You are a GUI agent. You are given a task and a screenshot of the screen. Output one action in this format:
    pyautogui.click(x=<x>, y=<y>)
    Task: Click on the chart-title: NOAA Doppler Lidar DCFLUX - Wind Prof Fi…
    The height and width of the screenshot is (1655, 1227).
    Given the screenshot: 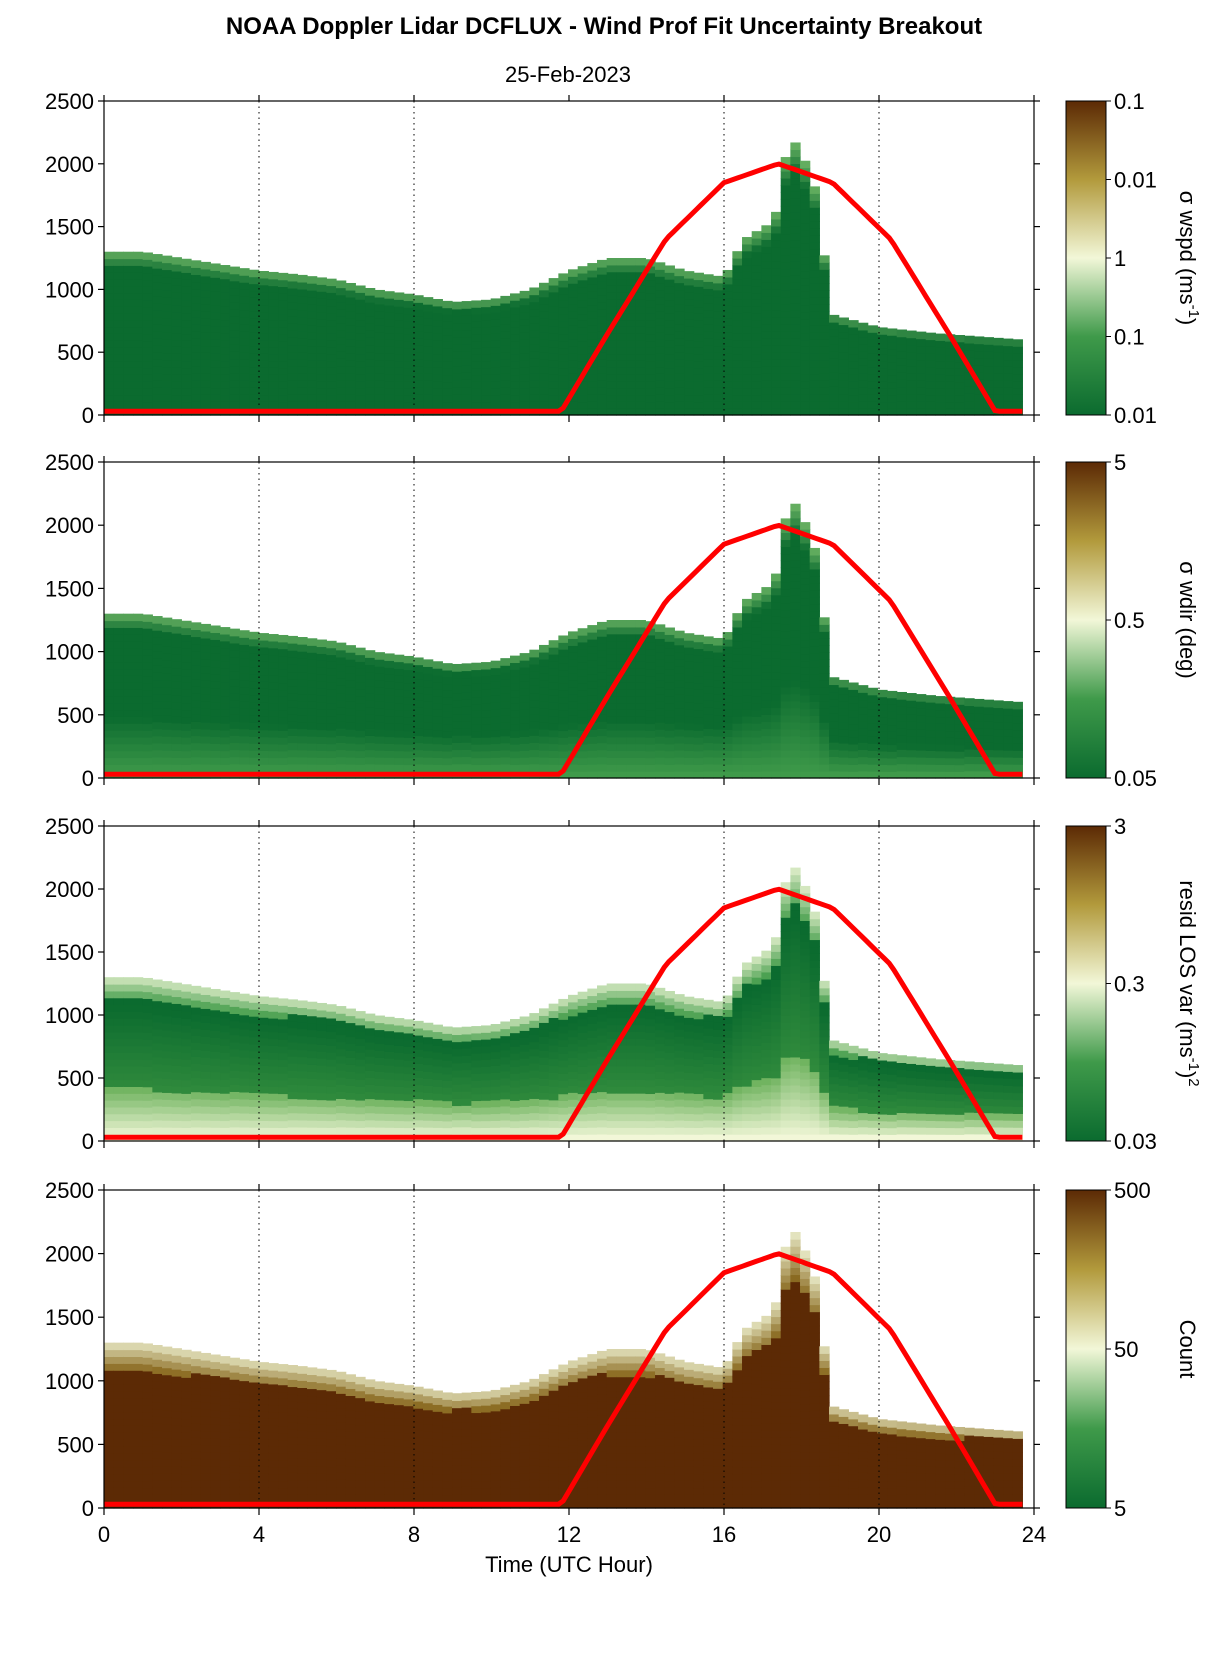 What is the action you would take?
    pyautogui.click(x=604, y=26)
    